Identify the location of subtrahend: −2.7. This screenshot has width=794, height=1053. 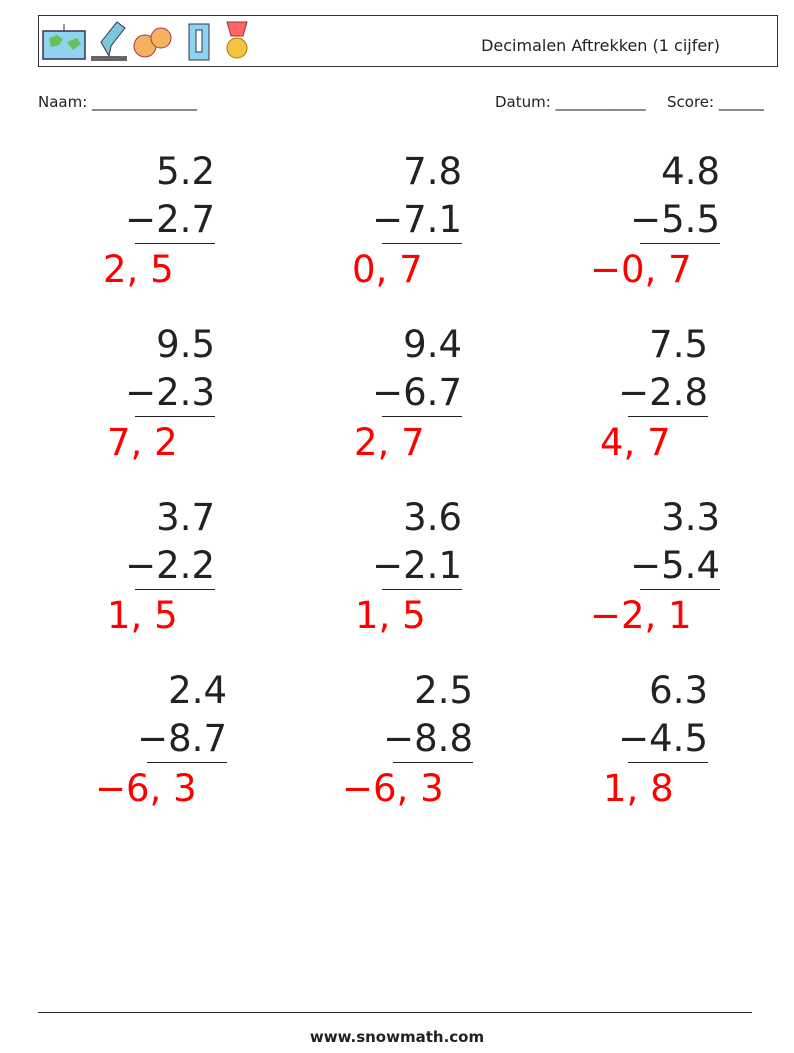
(170, 219).